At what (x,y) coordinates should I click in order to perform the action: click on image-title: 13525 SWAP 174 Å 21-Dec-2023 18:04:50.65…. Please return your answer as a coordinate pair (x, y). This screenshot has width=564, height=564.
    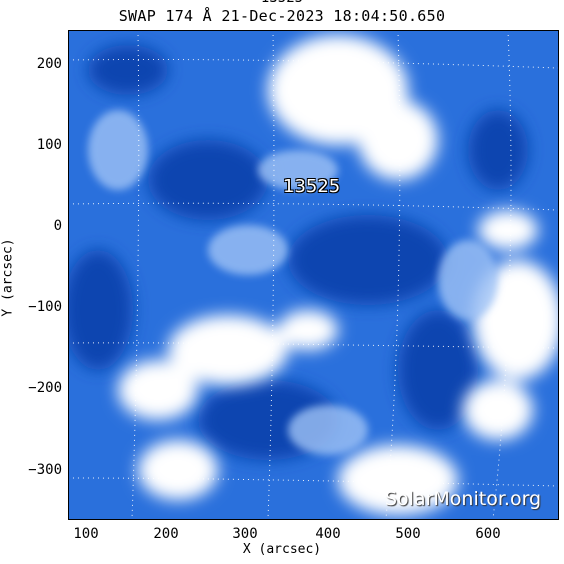
    Looking at the image, I should click on (282, 15).